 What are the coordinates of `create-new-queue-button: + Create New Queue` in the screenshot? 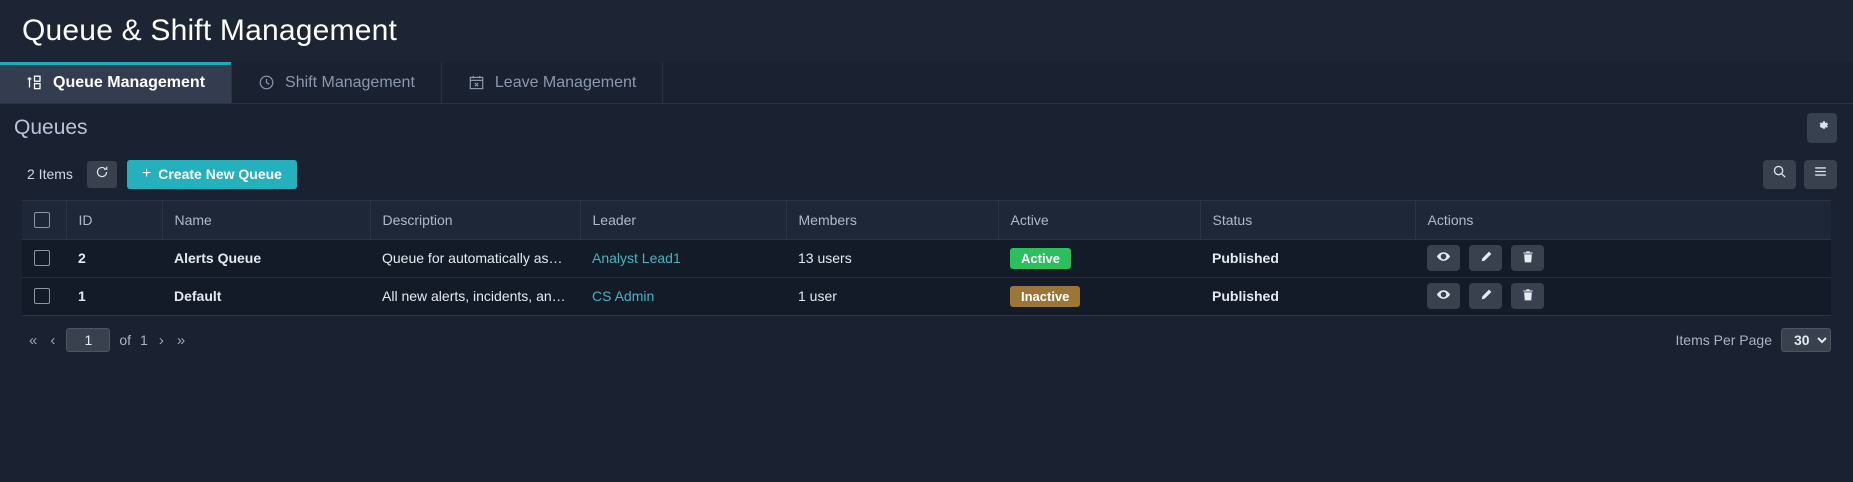 It's located at (211, 174).